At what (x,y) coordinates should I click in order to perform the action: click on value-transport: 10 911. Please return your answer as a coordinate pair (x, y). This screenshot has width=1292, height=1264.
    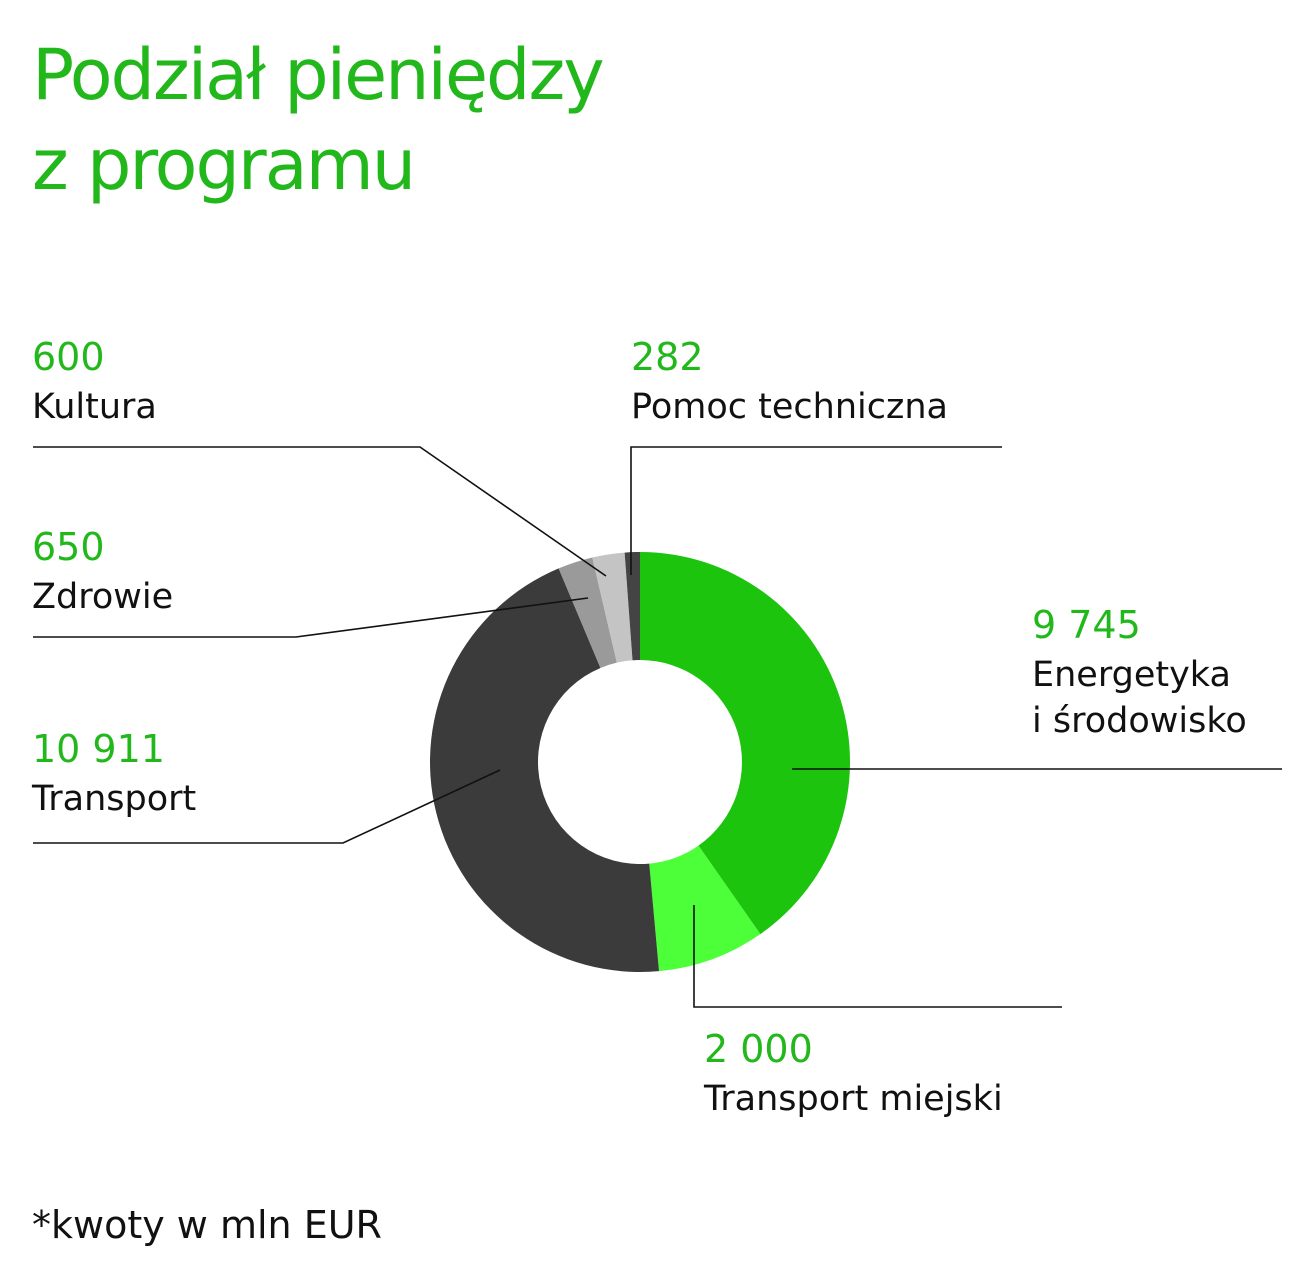
    Looking at the image, I should click on (98, 749).